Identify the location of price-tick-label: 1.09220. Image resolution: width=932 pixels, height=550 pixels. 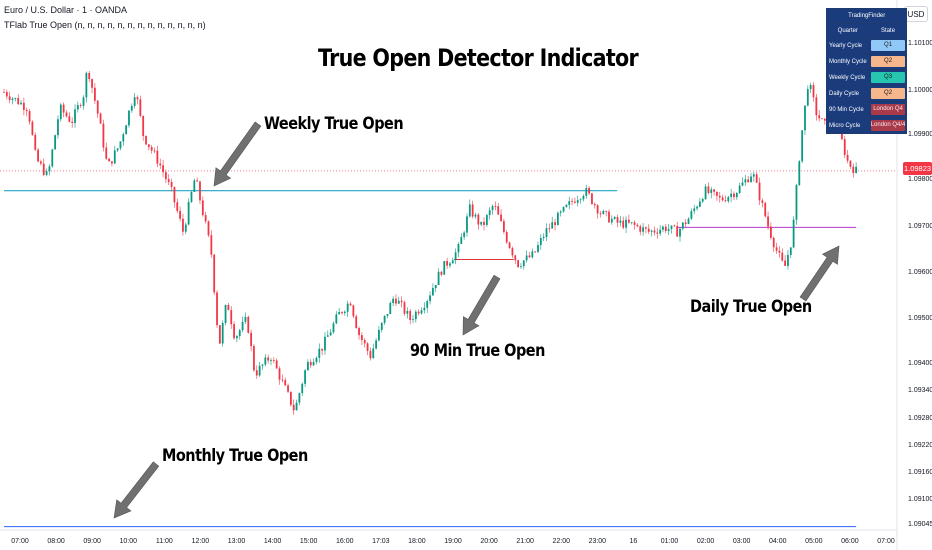
(920, 445).